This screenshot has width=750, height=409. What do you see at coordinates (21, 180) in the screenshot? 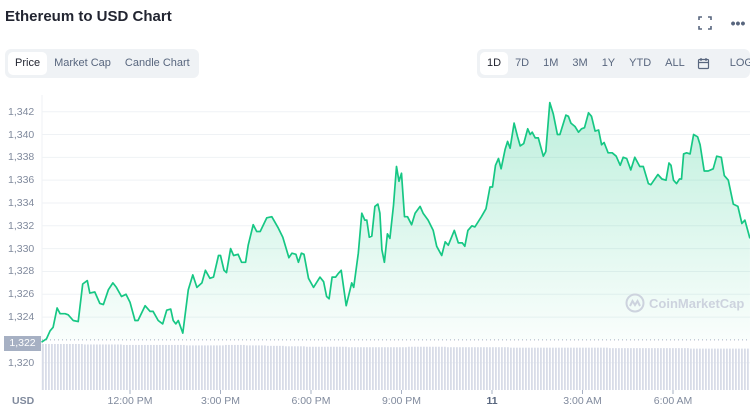
I see `y-tick-label: 1,336` at bounding box center [21, 180].